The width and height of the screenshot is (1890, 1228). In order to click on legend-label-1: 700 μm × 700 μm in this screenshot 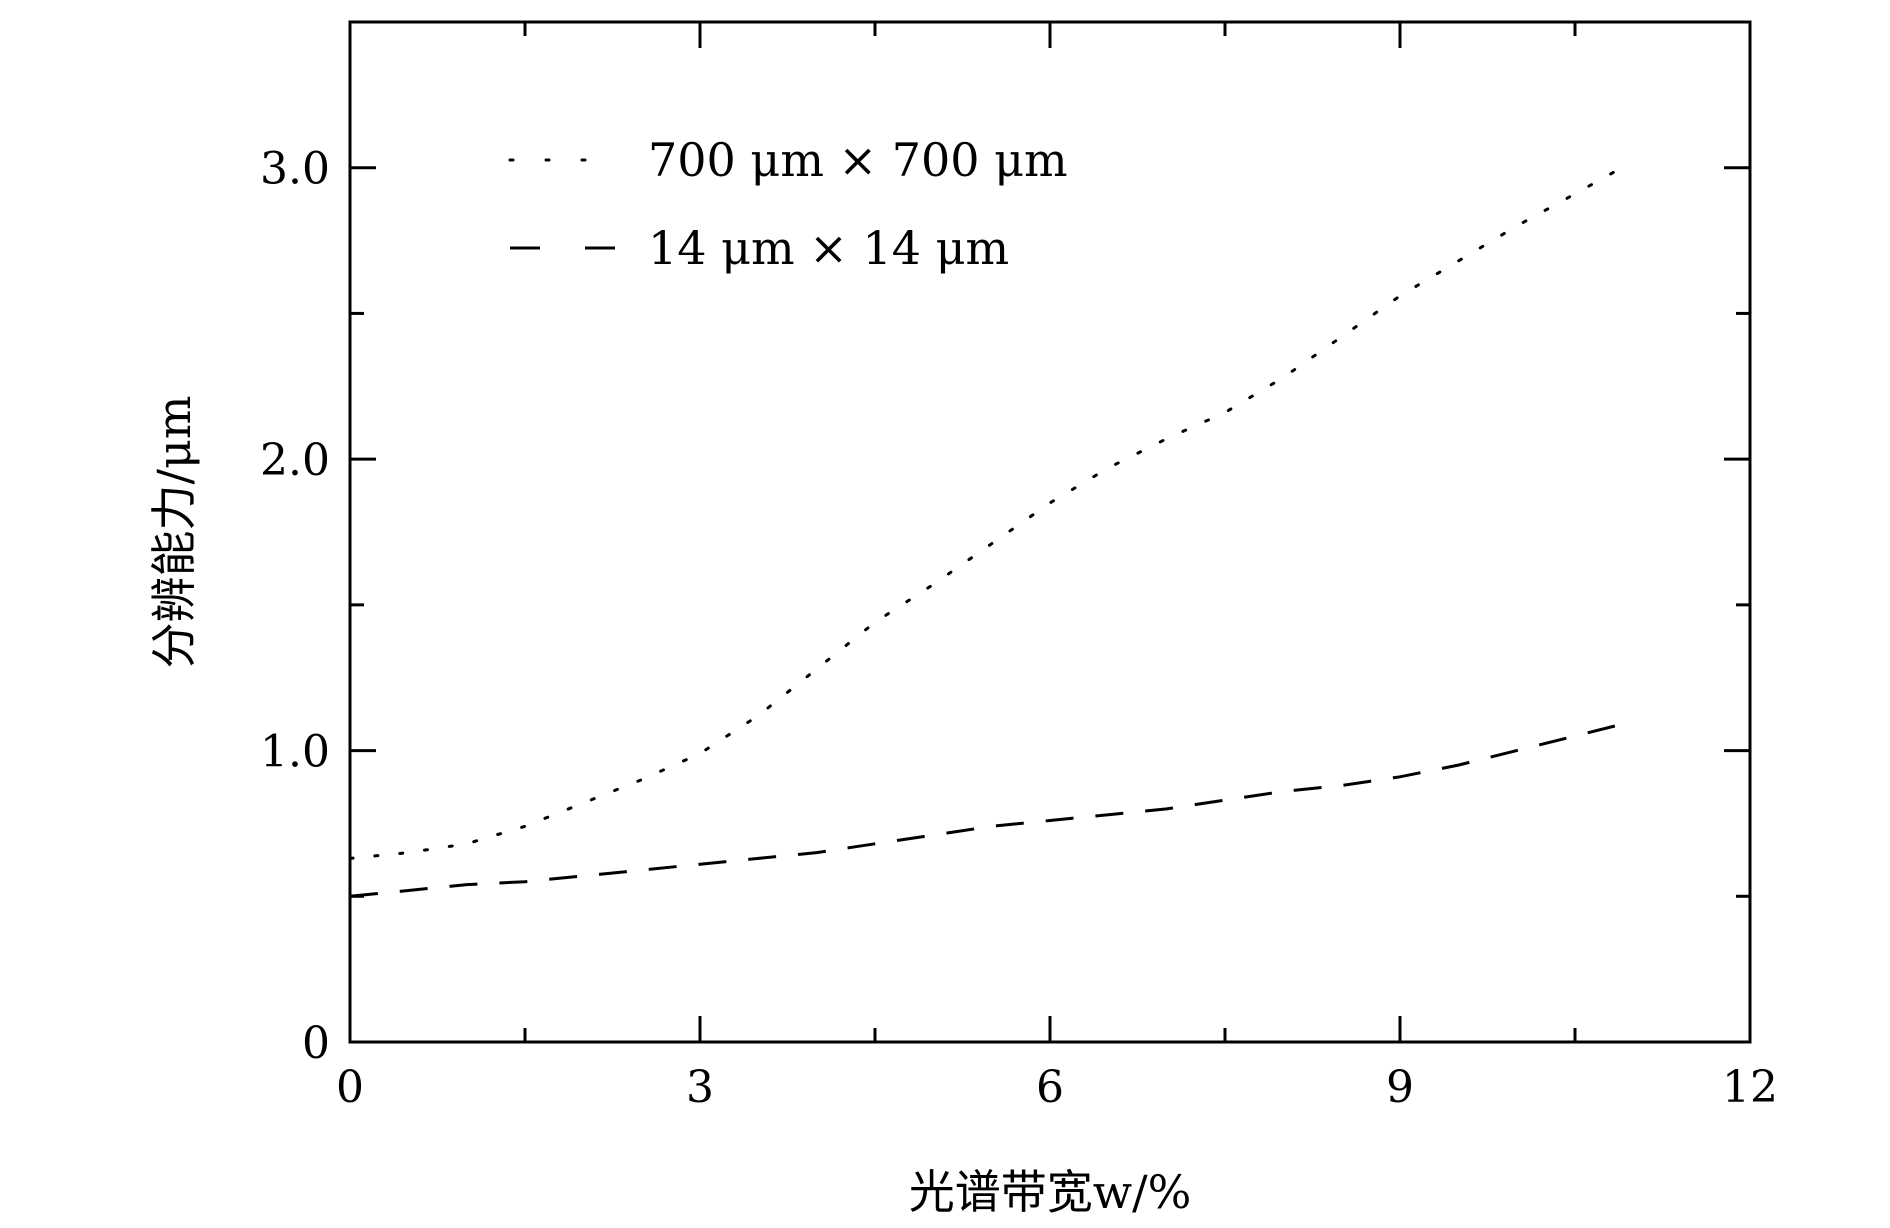, I will do `click(858, 160)`.